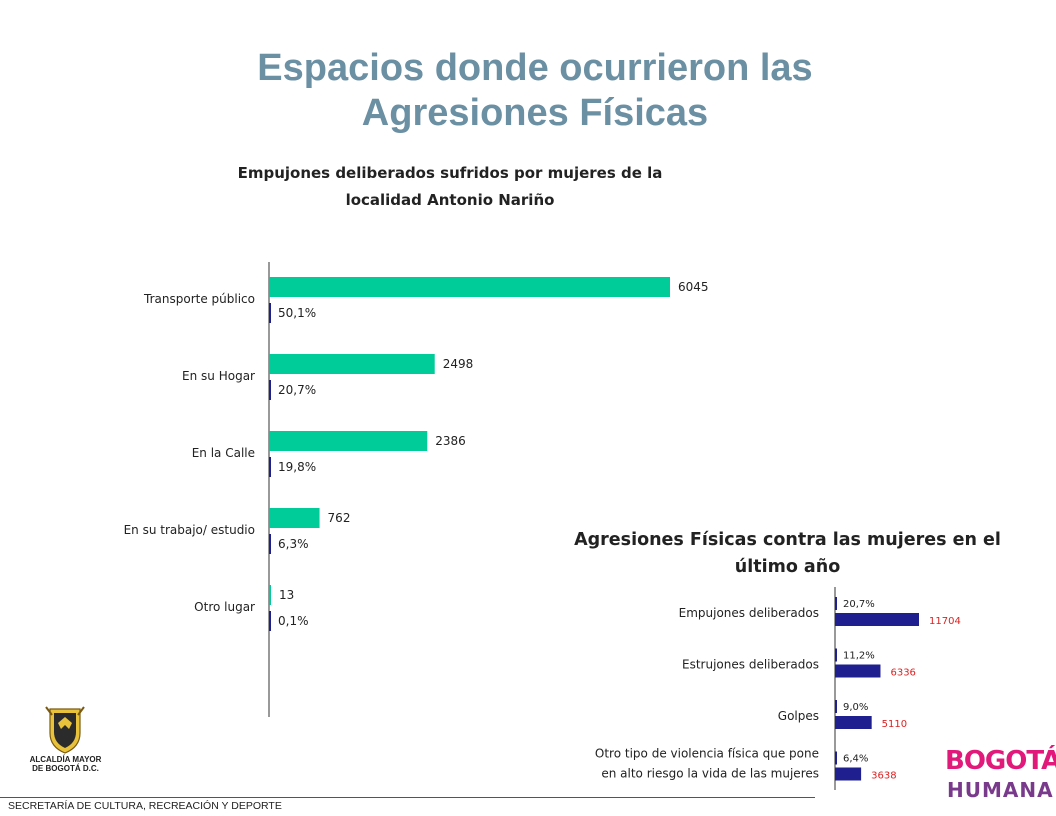 This screenshot has height=816, width=1056. I want to click on chart1-category-label: Transporte público, so click(199, 299).